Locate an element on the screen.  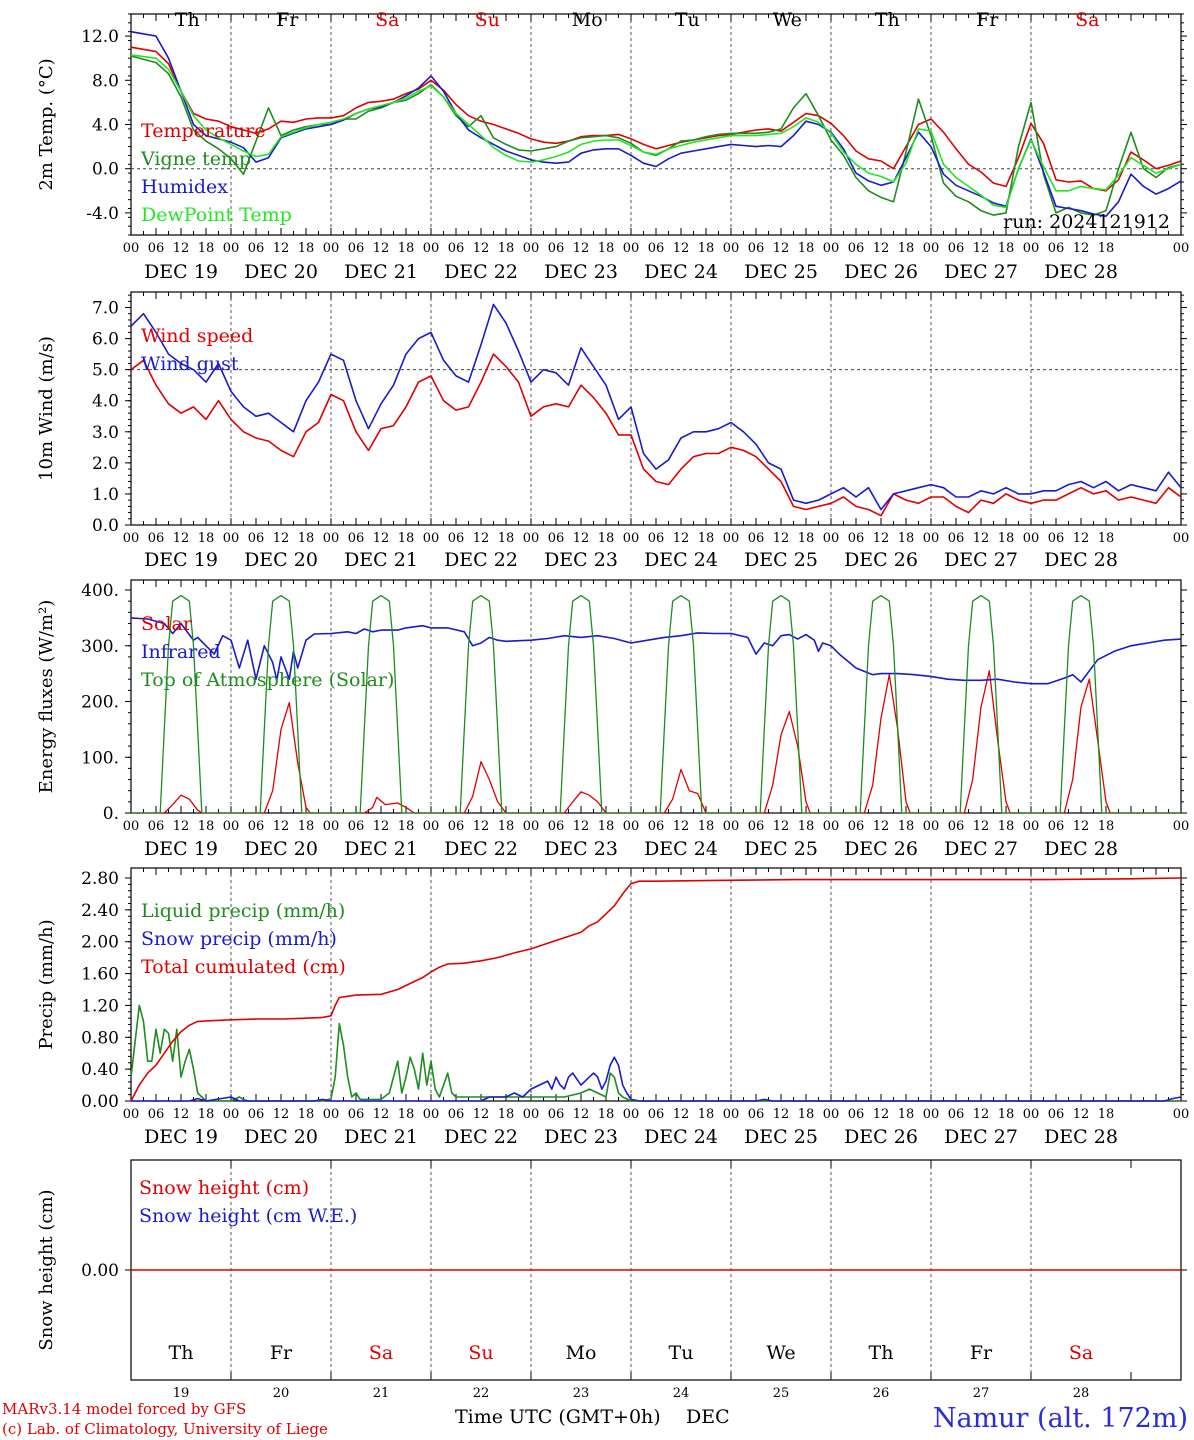
wind-legend-0: Wind speed is located at coordinates (197, 336).